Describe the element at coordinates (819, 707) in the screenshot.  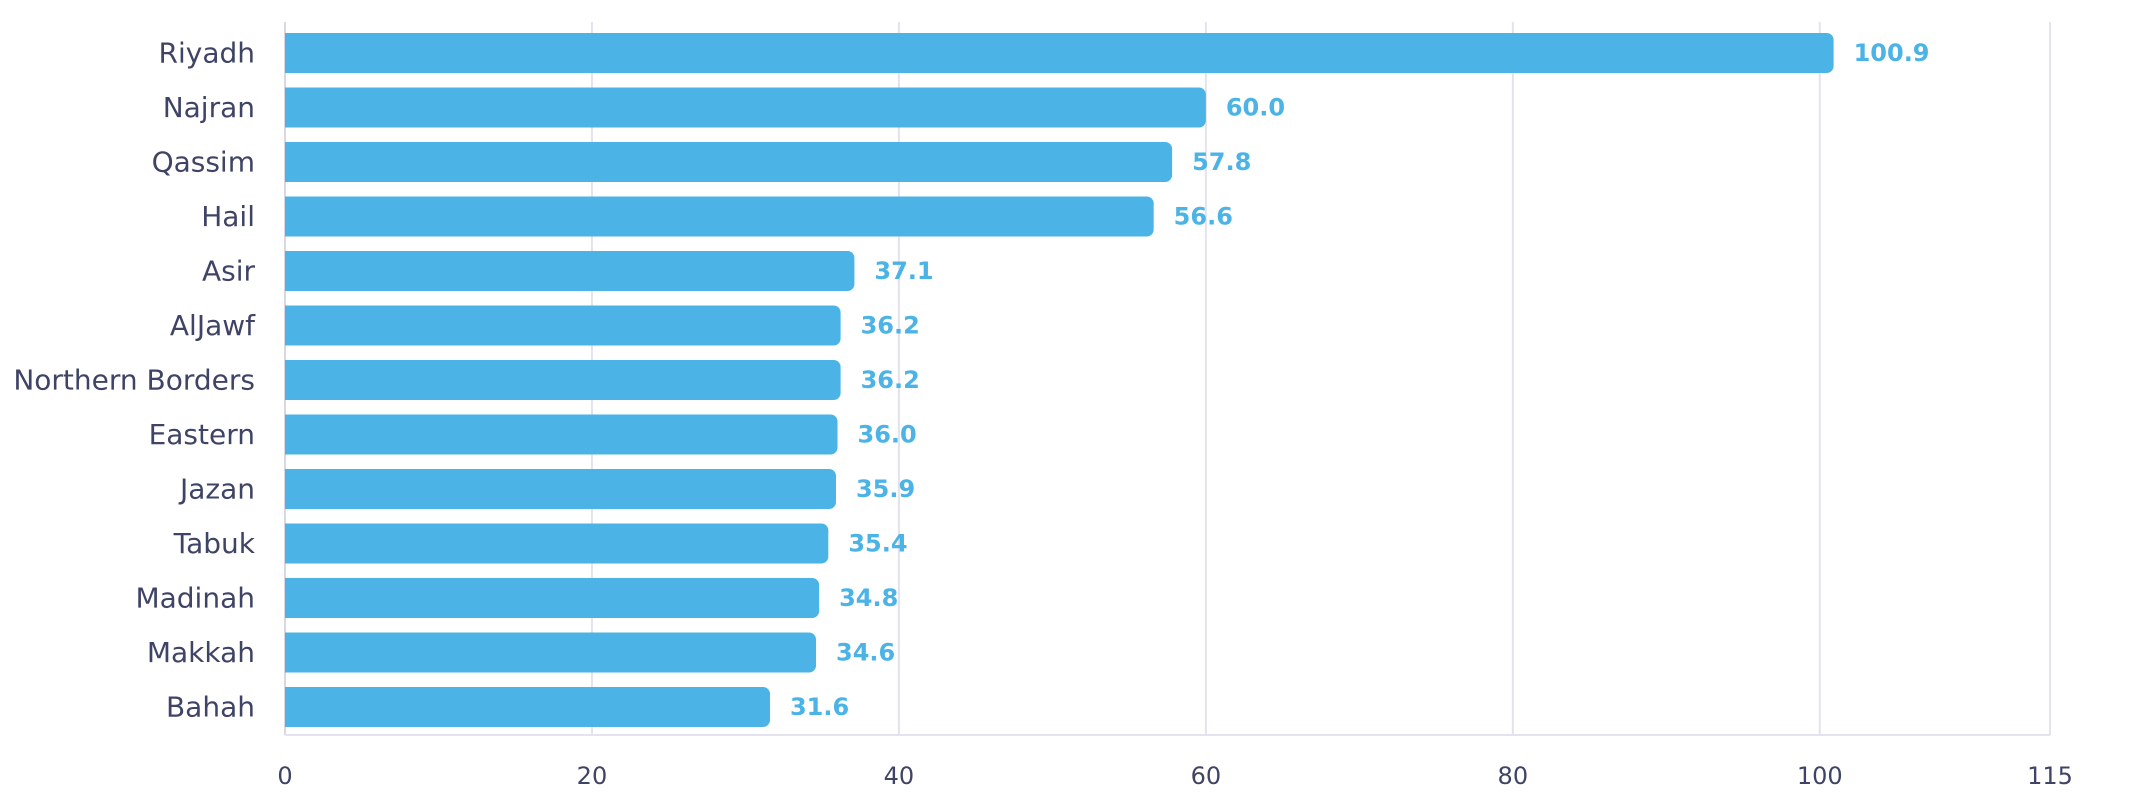
I see `value-label: 31.6` at that location.